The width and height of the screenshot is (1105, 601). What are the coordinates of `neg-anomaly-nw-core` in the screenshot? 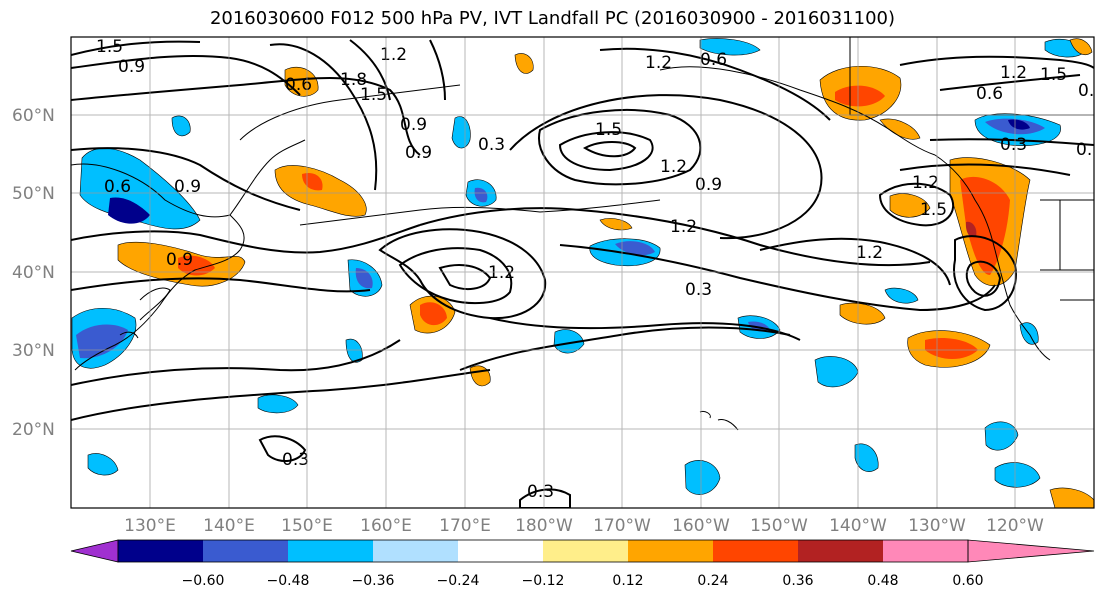 It's located at (129, 210).